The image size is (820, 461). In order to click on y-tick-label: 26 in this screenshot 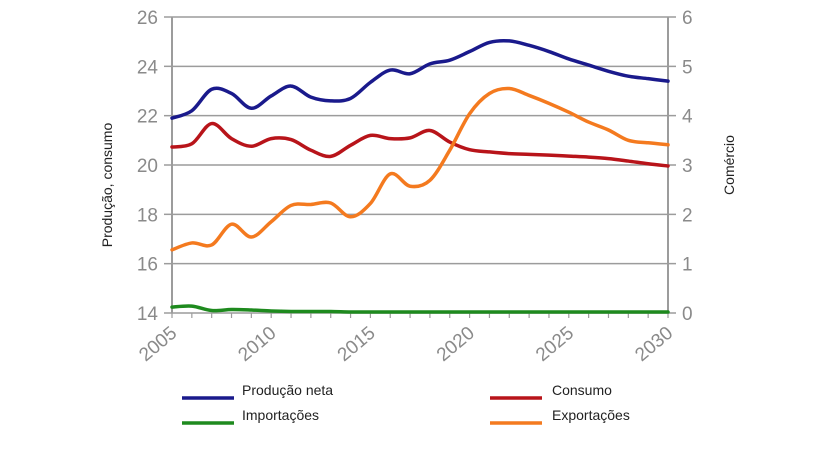, I will do `click(147, 18)`.